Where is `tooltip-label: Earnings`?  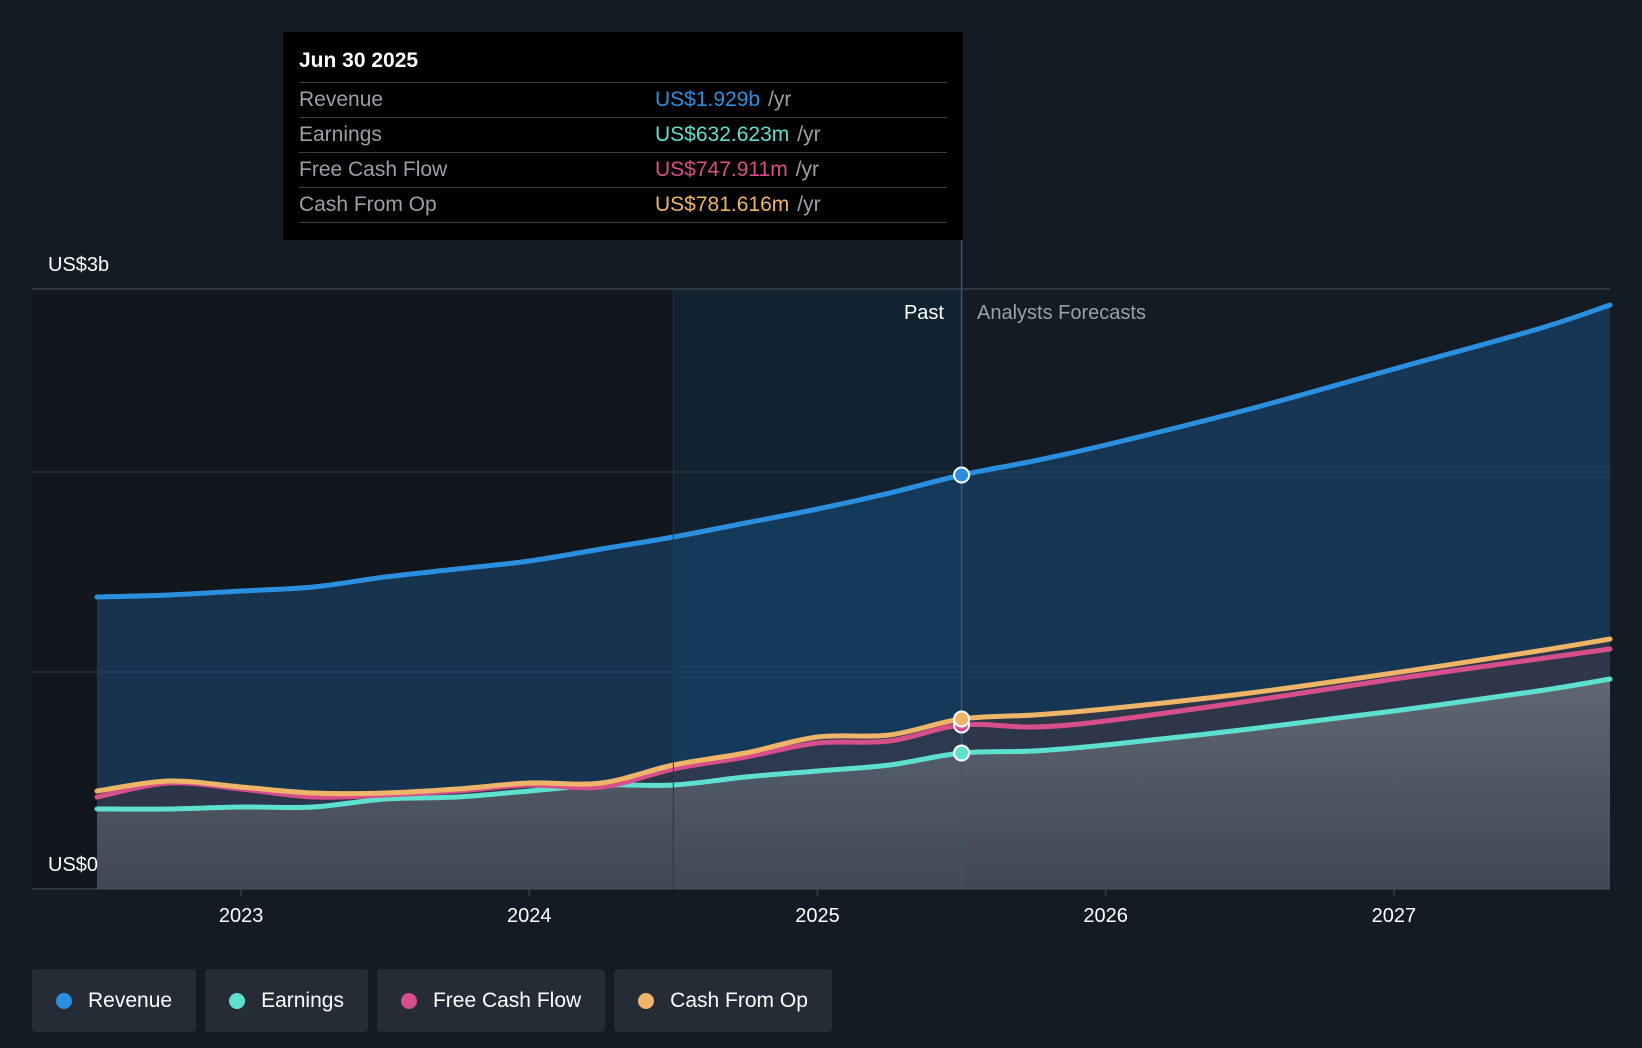 tooltip-label: Earnings is located at coordinates (340, 134).